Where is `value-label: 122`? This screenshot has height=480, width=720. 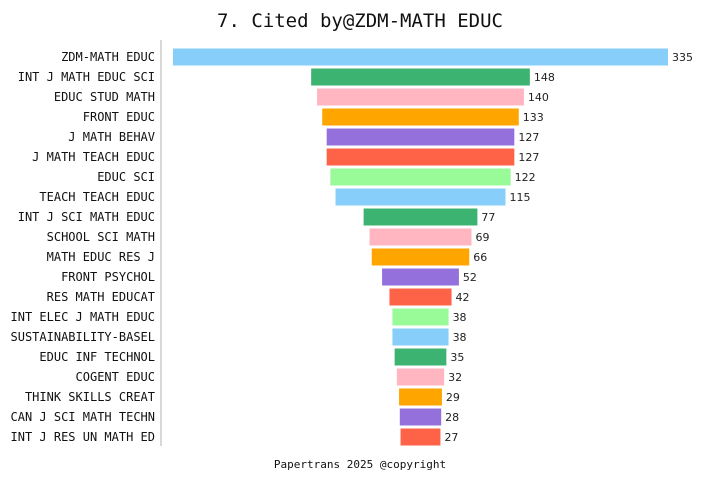 value-label: 122 is located at coordinates (525, 177).